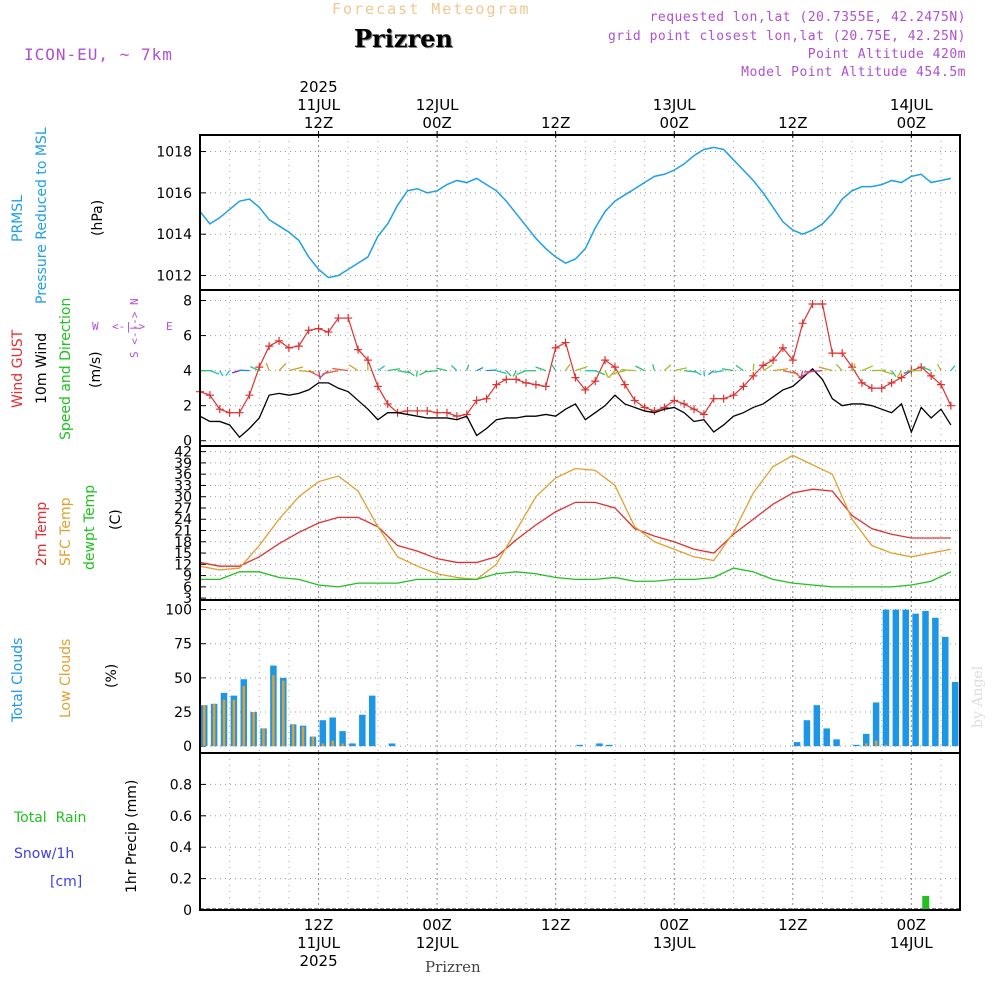 The width and height of the screenshot is (1000, 1000). I want to click on top-time-label: 00Z, so click(674, 123).